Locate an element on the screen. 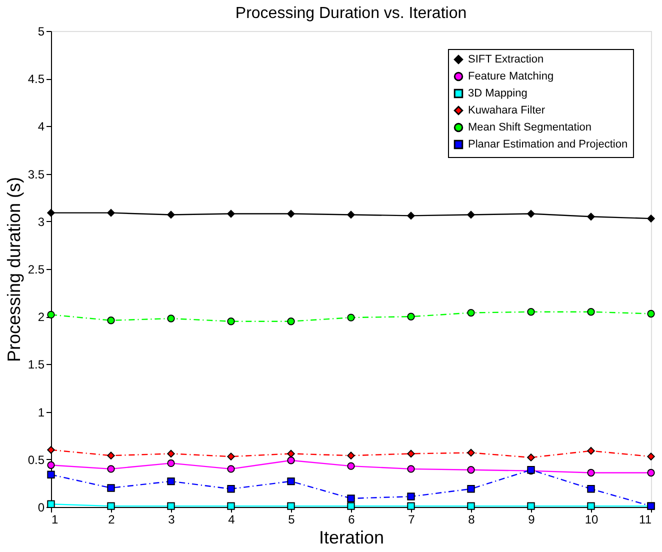 The image size is (662, 552). y-tick-label: 4 is located at coordinates (41, 127).